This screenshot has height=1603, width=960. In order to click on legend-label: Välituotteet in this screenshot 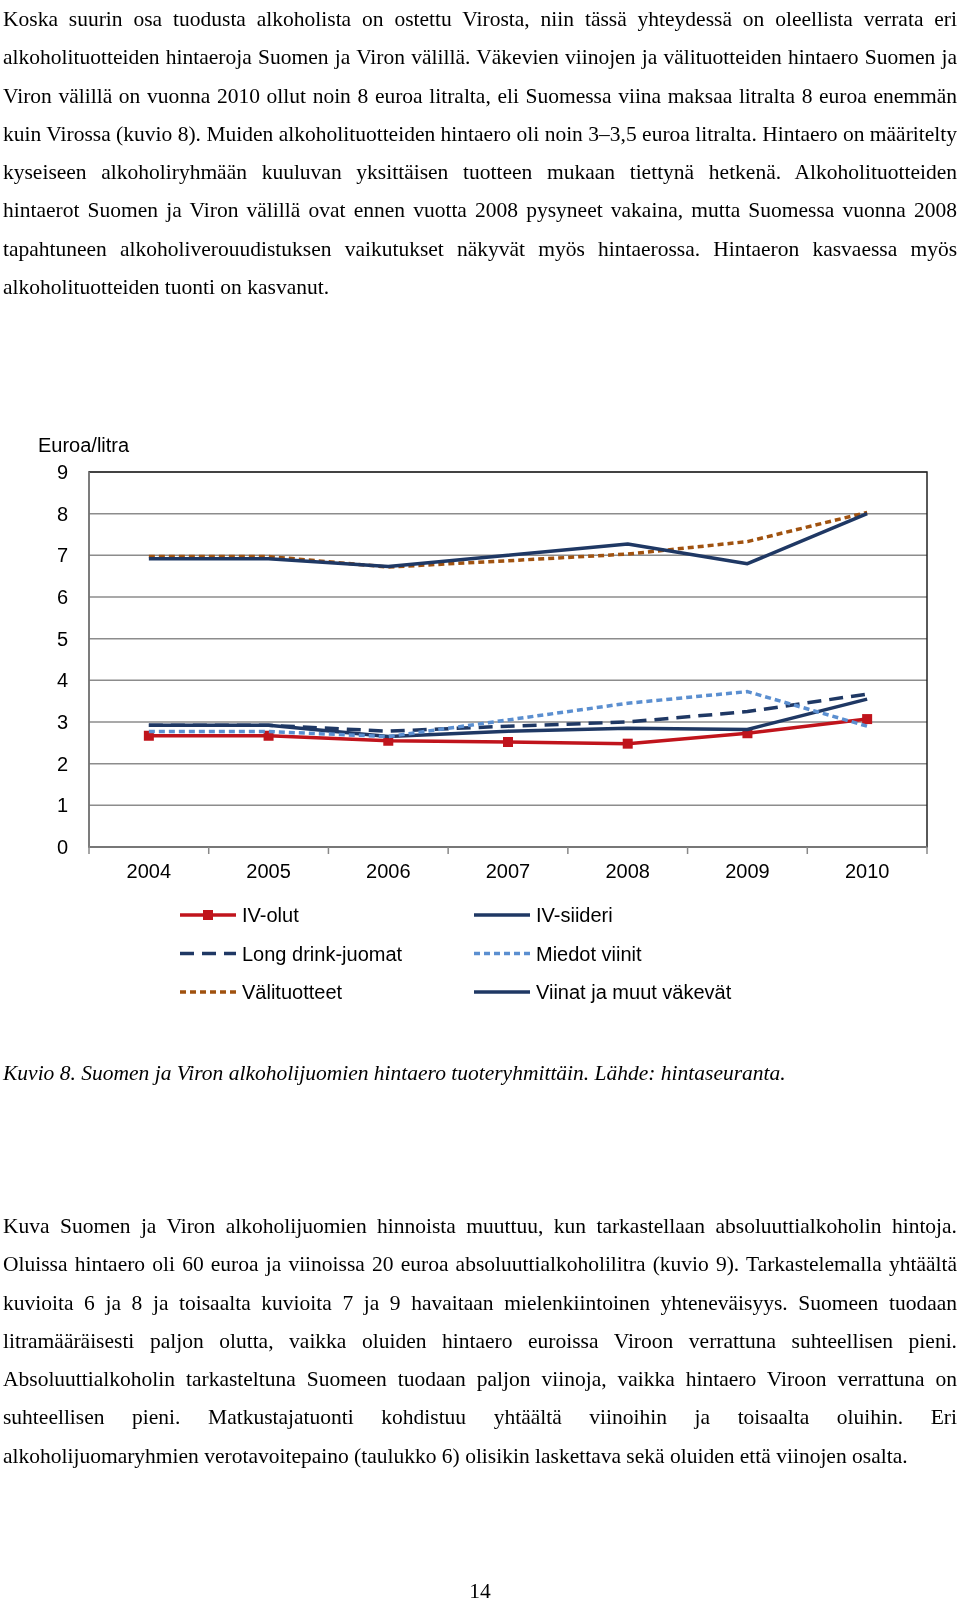, I will do `click(292, 992)`.